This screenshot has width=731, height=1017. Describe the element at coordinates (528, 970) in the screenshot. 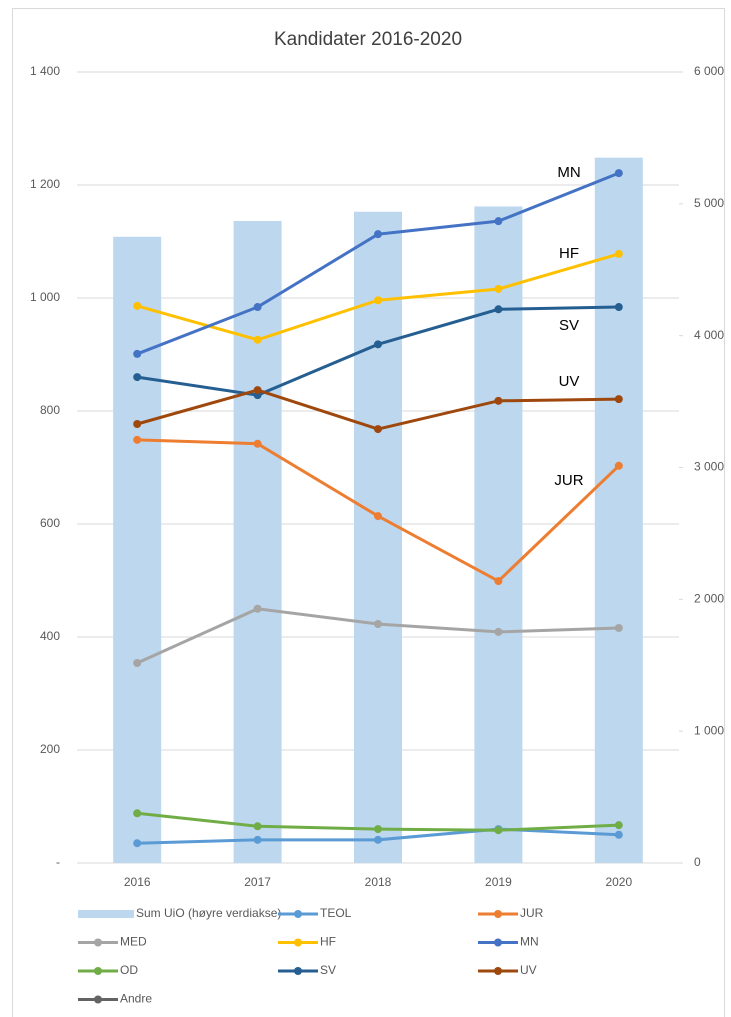

I see `legend-label: UV` at that location.